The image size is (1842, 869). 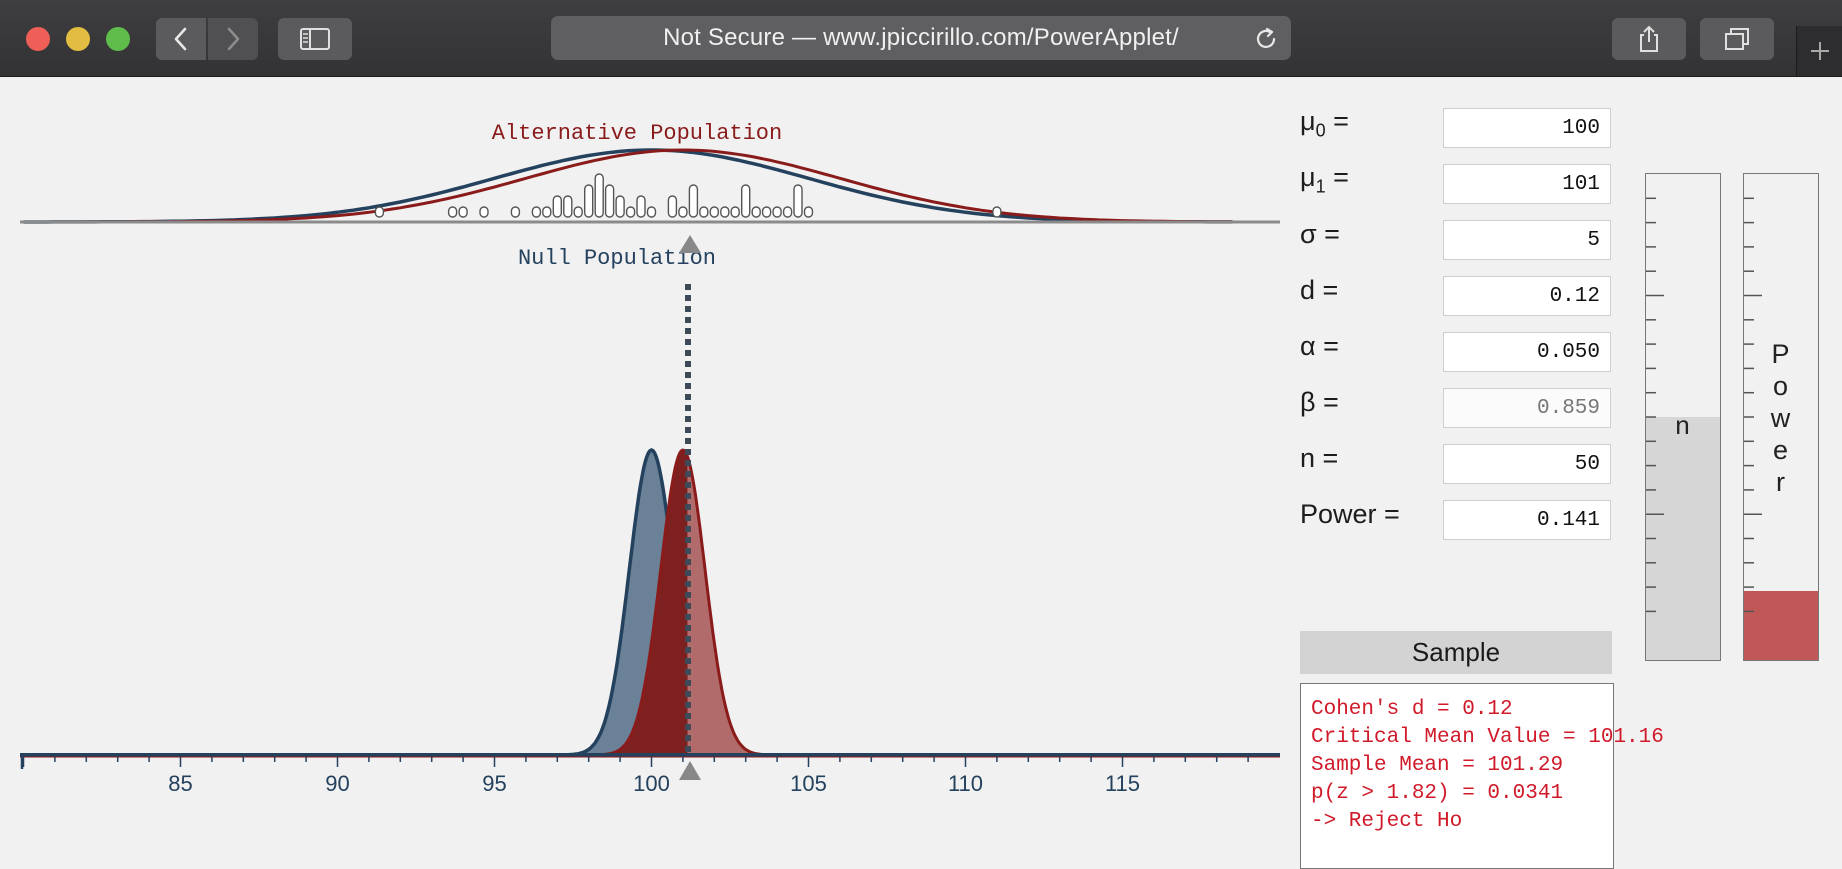 I want to click on mu0-label: μ0 =, so click(x=1324, y=123).